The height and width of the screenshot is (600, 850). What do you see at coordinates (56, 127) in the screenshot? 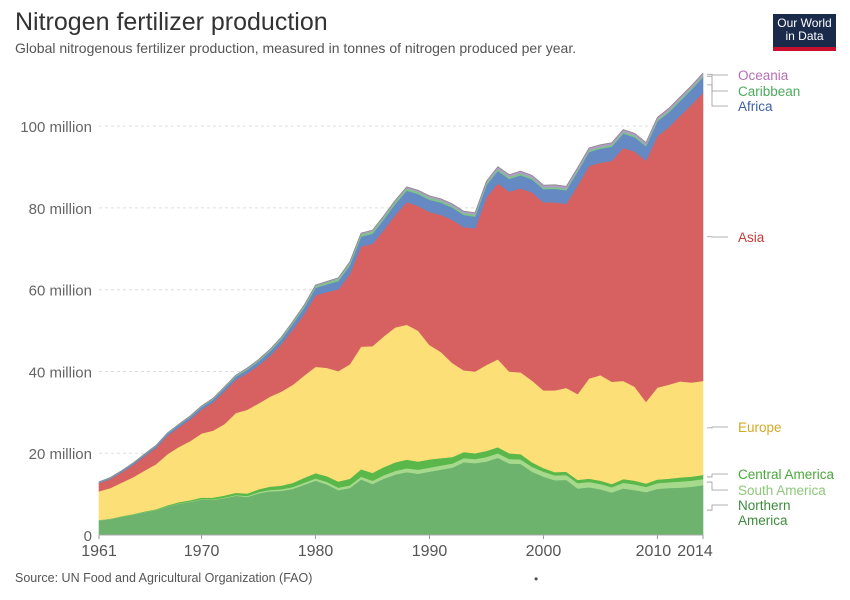
I see `y-tick-label: 100 million` at bounding box center [56, 127].